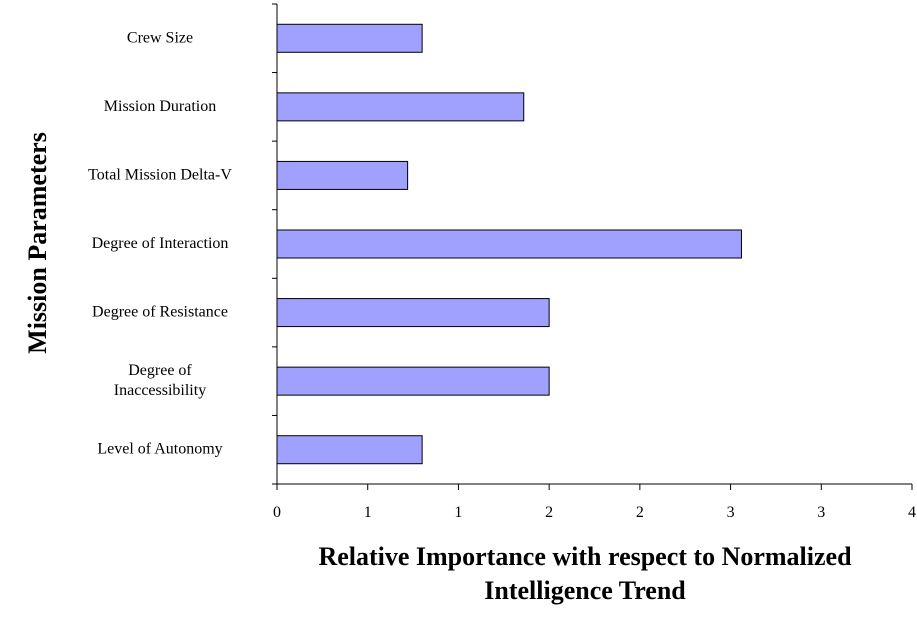 Image resolution: width=917 pixels, height=620 pixels. What do you see at coordinates (277, 512) in the screenshot?
I see `x-tick-label: 0` at bounding box center [277, 512].